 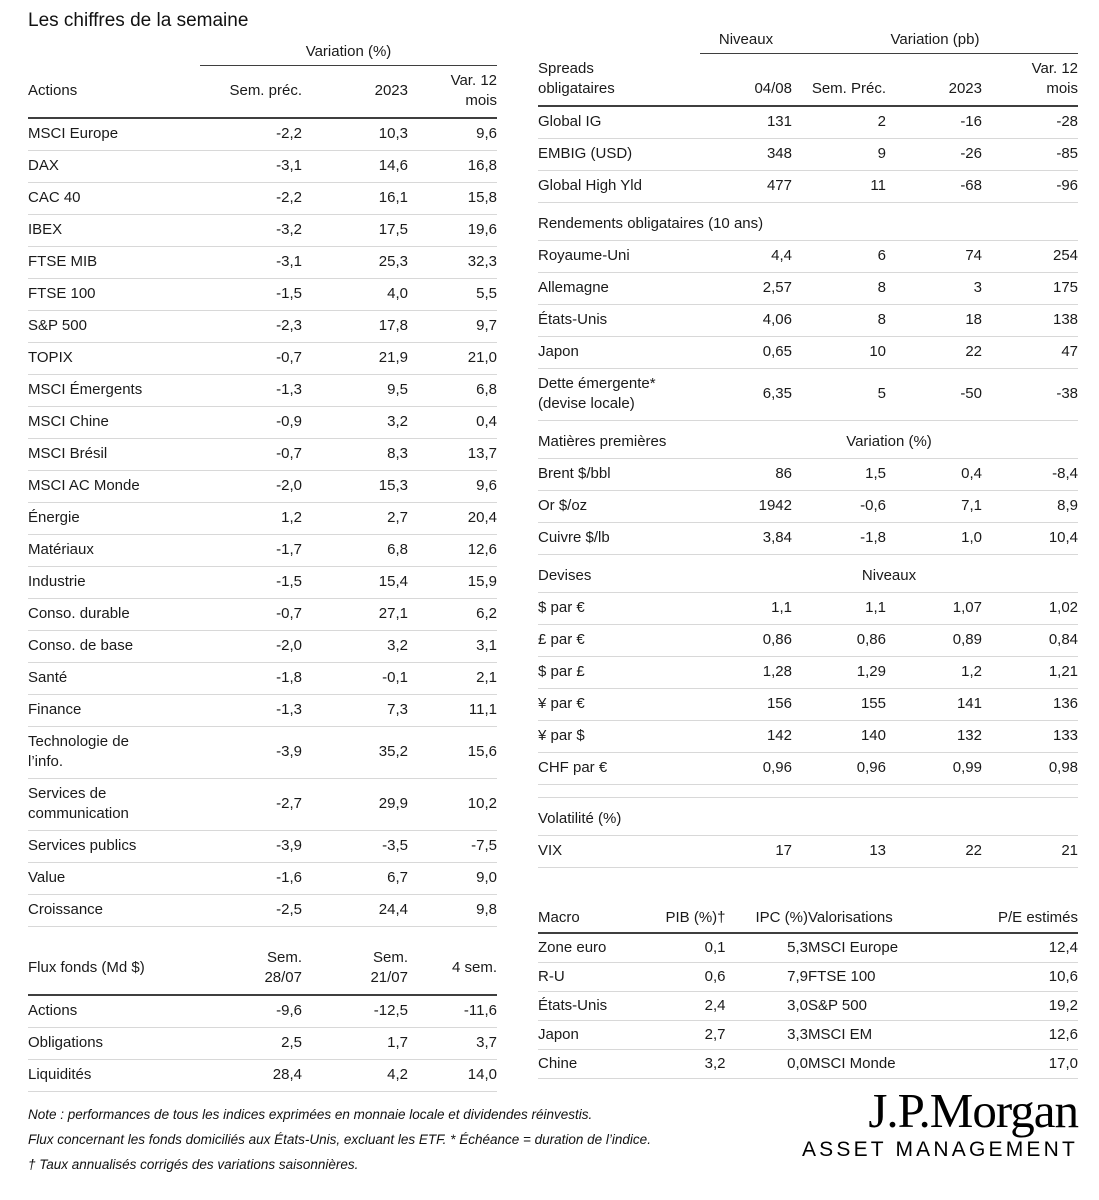 I want to click on cell-value: -0,7, so click(x=251, y=614).